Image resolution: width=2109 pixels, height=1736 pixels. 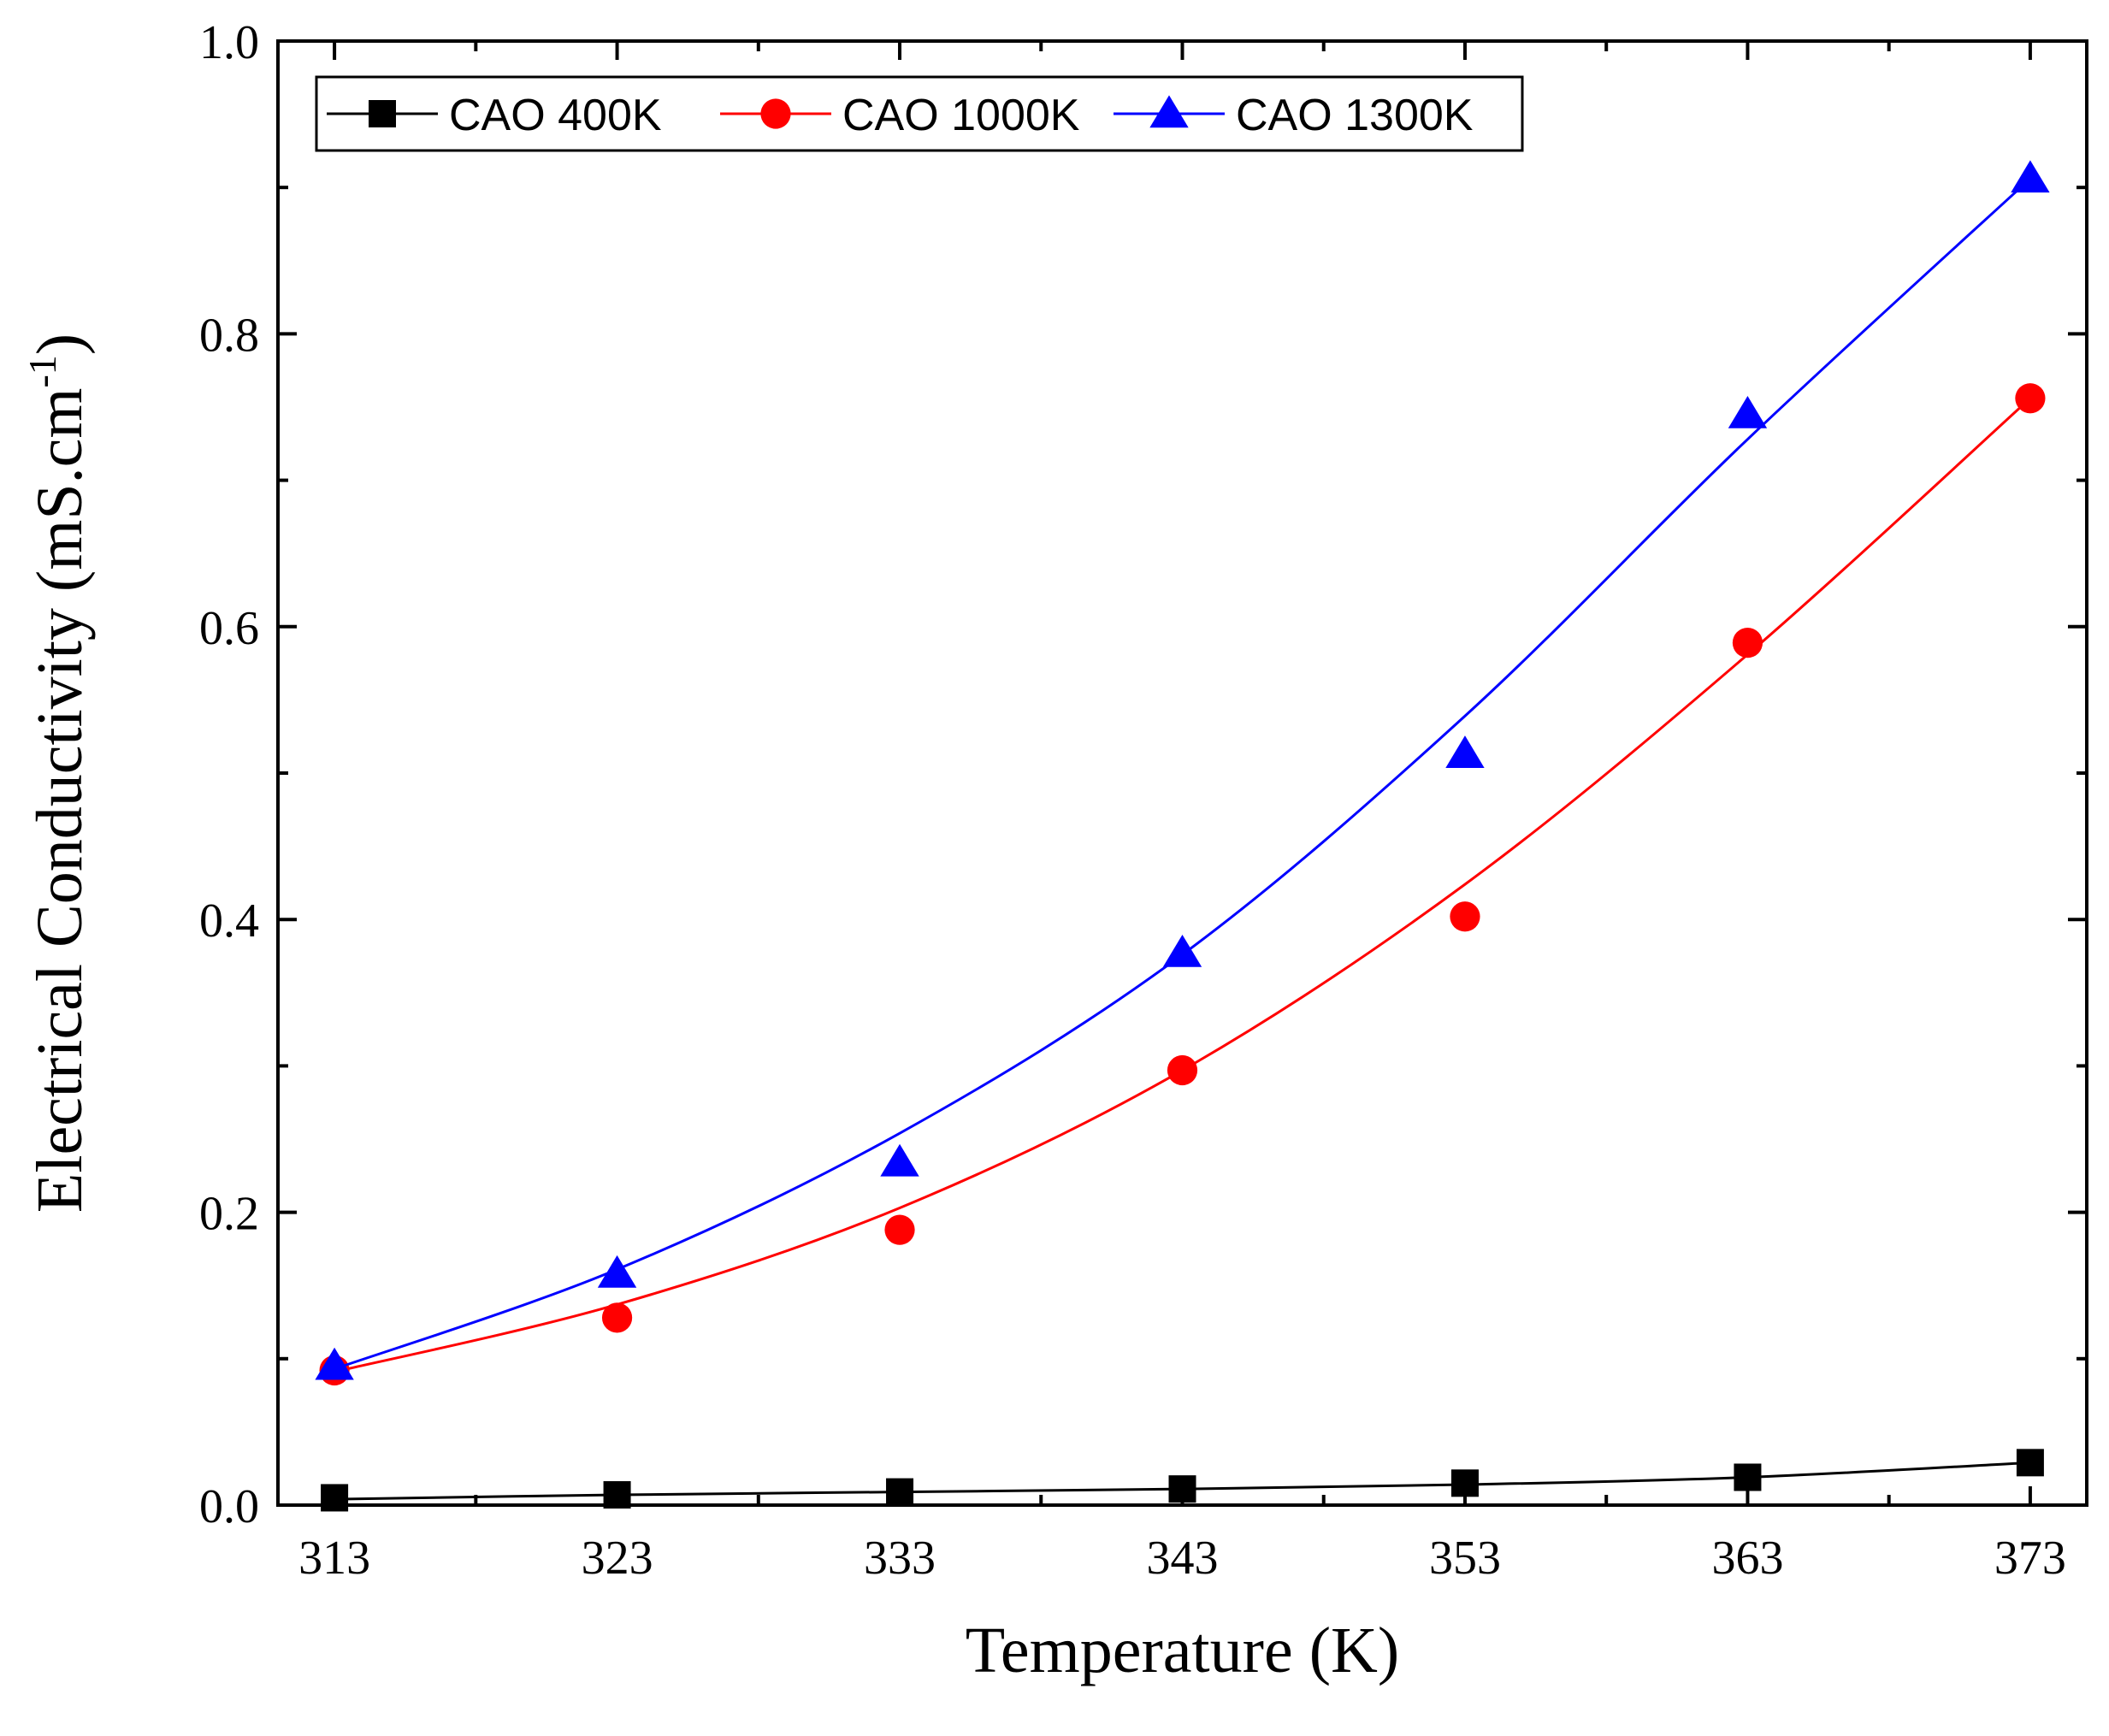 I want to click on legend-box, so click(x=920, y=113).